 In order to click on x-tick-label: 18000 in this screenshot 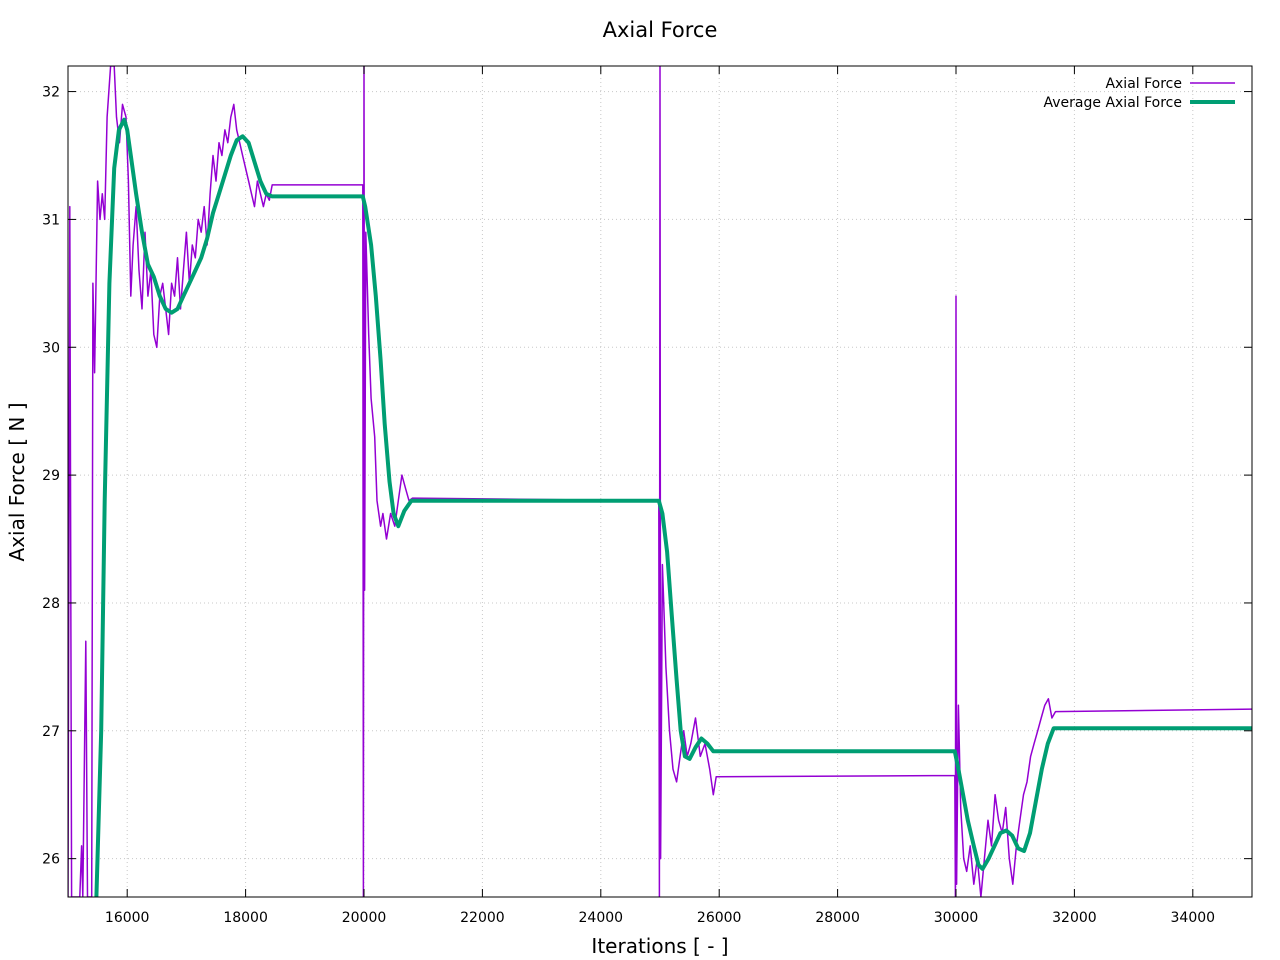, I will do `click(245, 918)`.